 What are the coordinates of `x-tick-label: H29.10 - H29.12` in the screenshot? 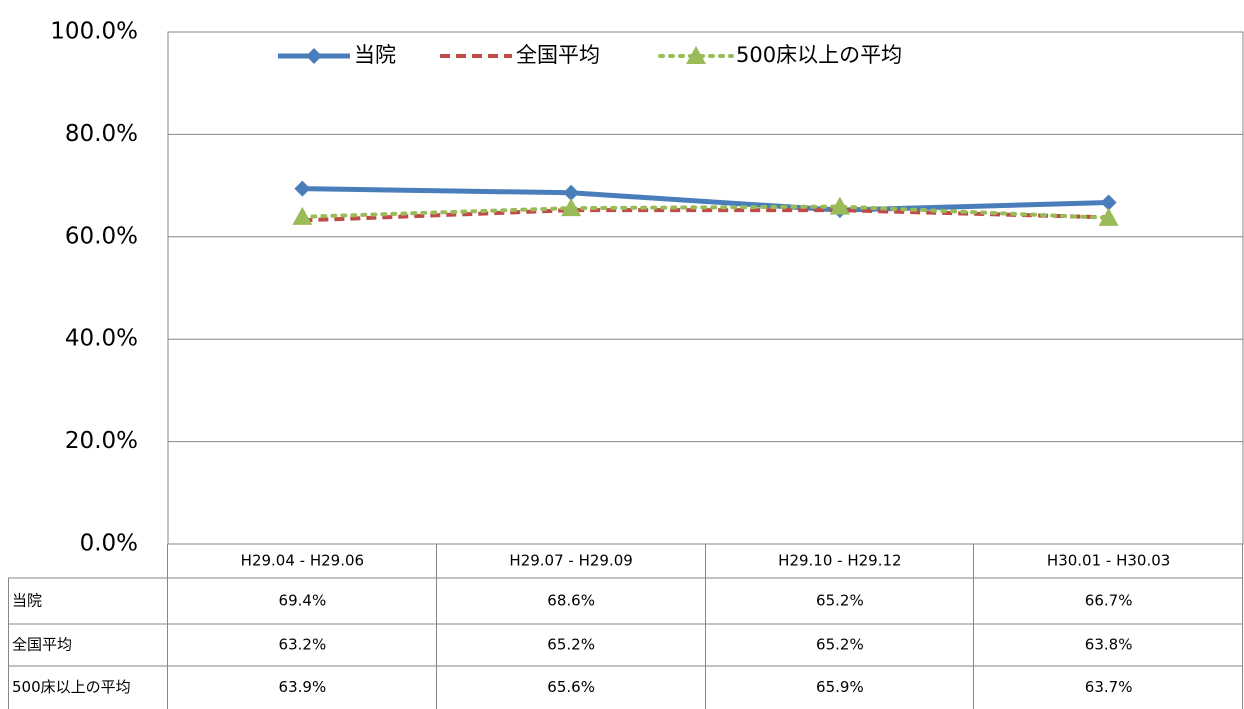 It's located at (839, 561).